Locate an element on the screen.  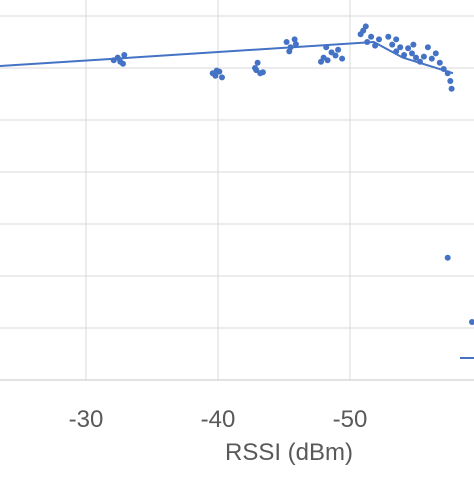
x-tick-label: -40 is located at coordinates (218, 419).